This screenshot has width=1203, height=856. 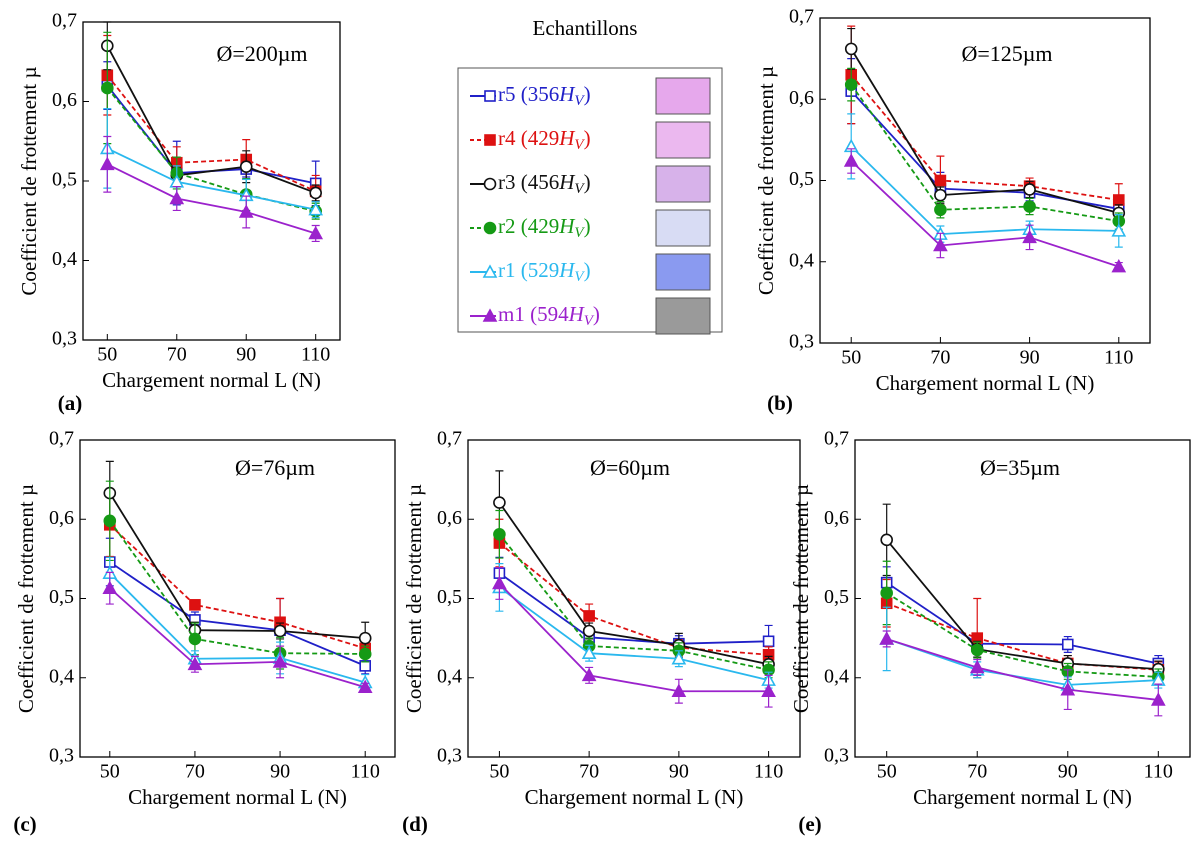 I want to click on chart-title: Ø=60µm, so click(x=630, y=467).